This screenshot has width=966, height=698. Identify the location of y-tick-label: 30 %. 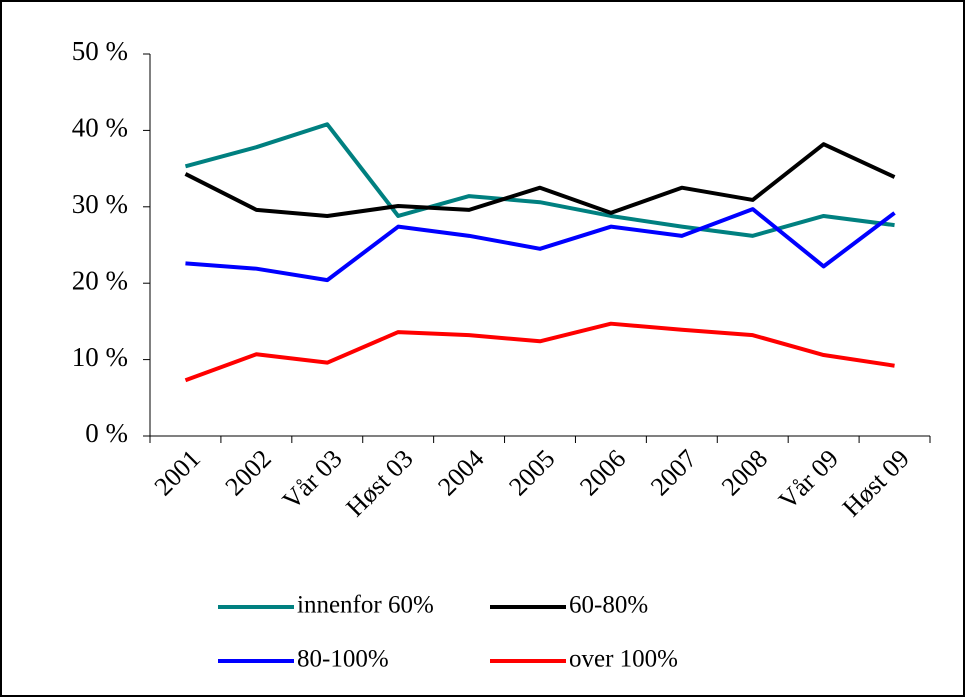
(100, 204).